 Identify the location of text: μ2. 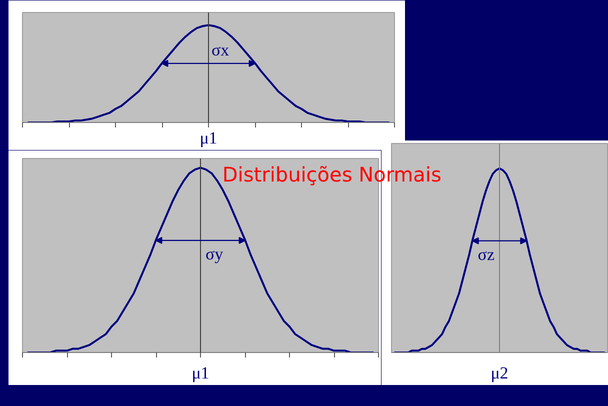
(499, 373).